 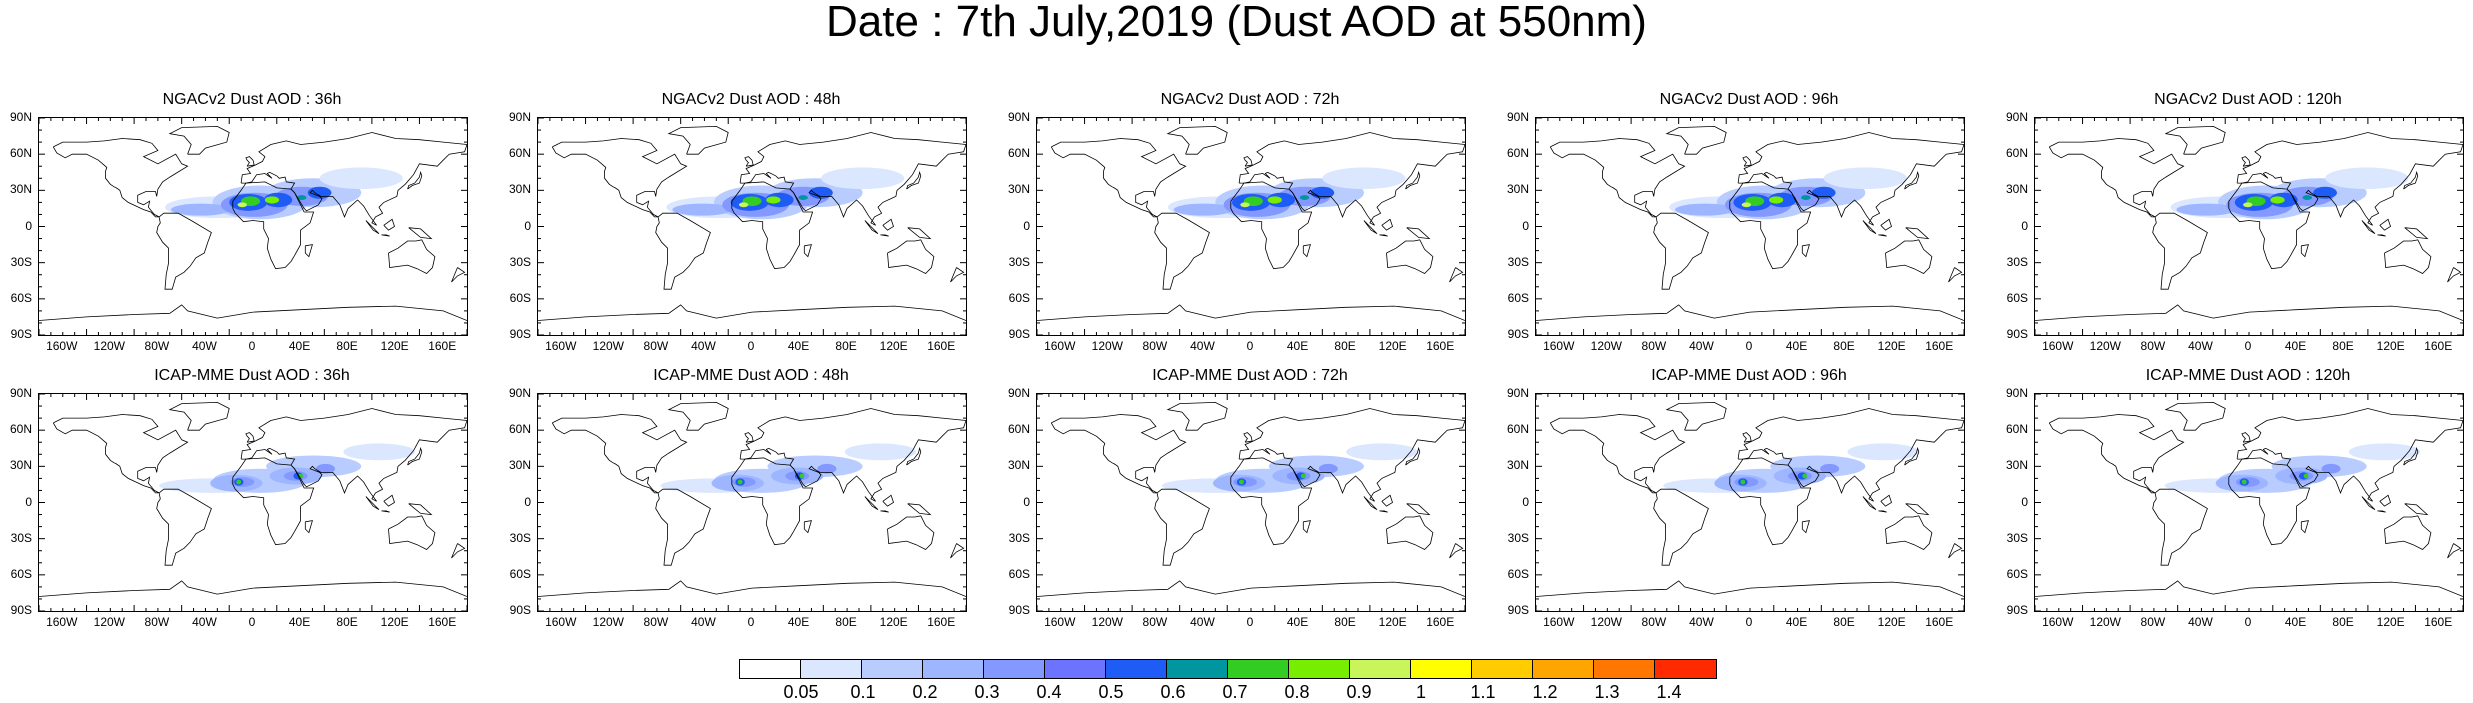 I want to click on colorbar-label: 0.05, so click(x=801, y=692).